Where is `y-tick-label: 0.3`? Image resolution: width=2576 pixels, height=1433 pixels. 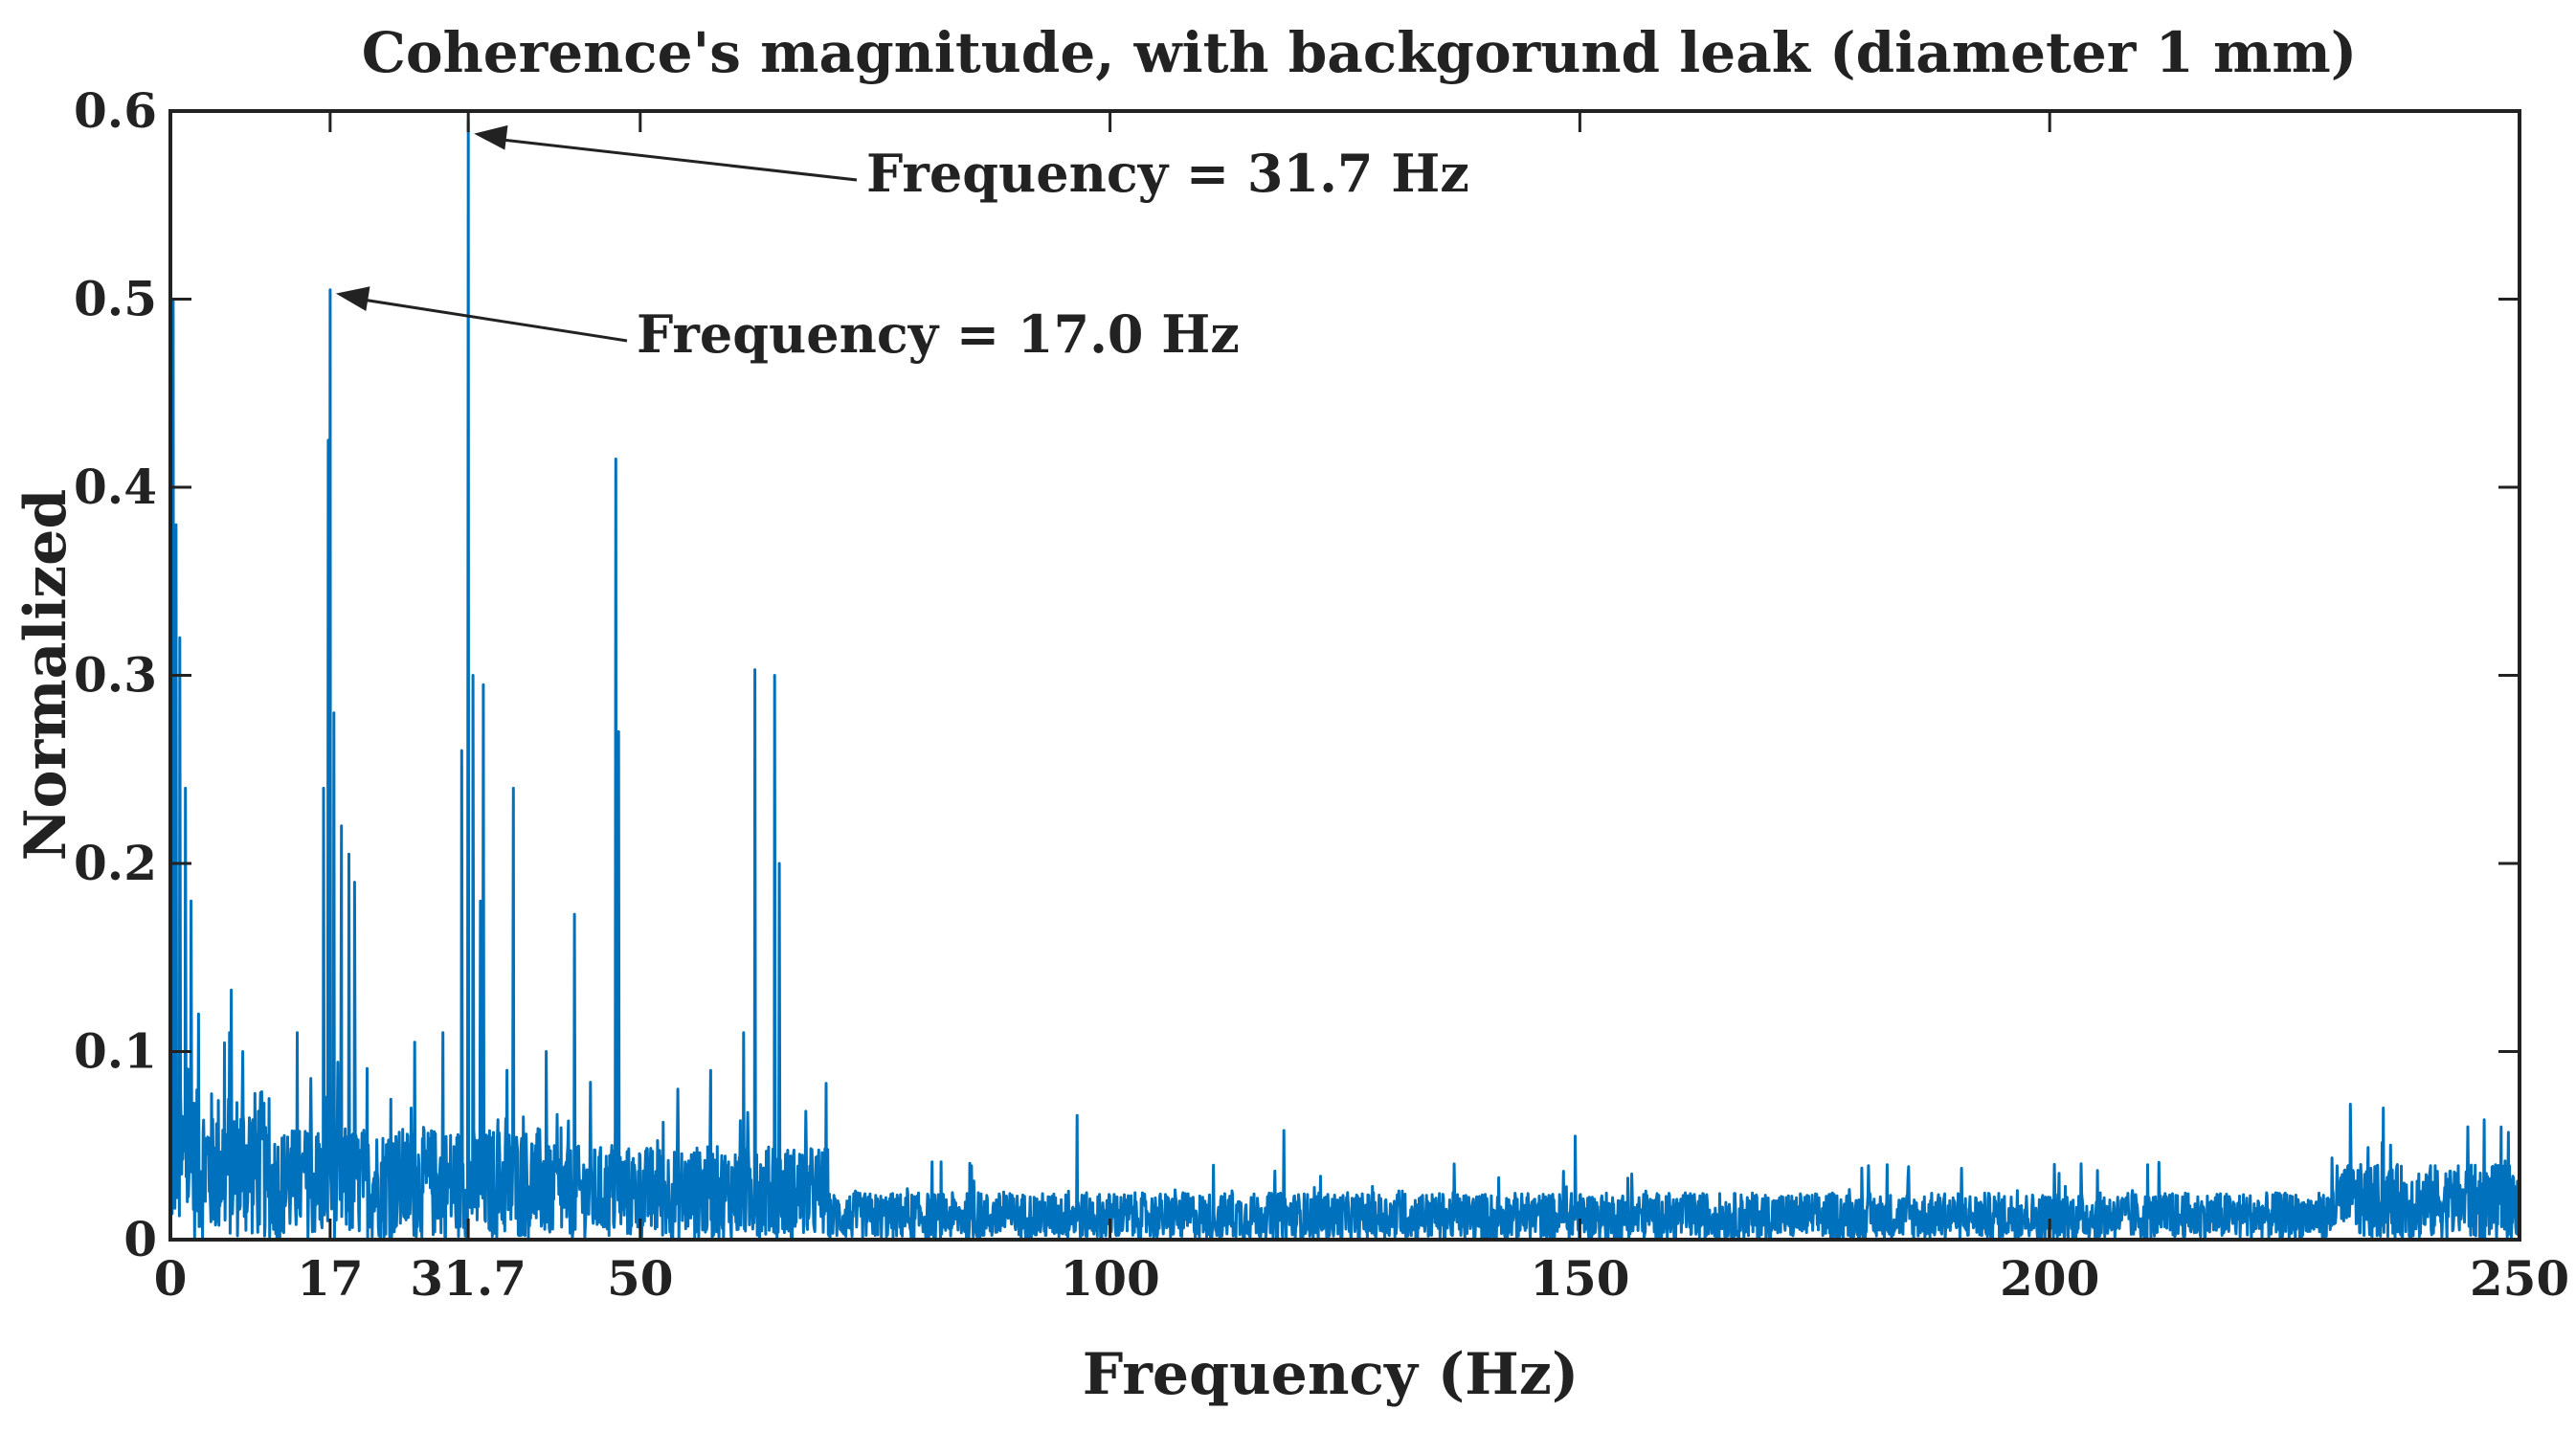
y-tick-label: 0.3 is located at coordinates (116, 675).